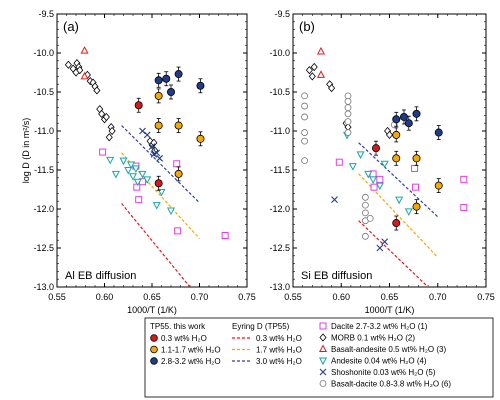 The width and height of the screenshot is (500, 400). Describe the element at coordinates (178, 326) in the screenshot. I see `legend-this-work-title: TP55. this work` at that location.